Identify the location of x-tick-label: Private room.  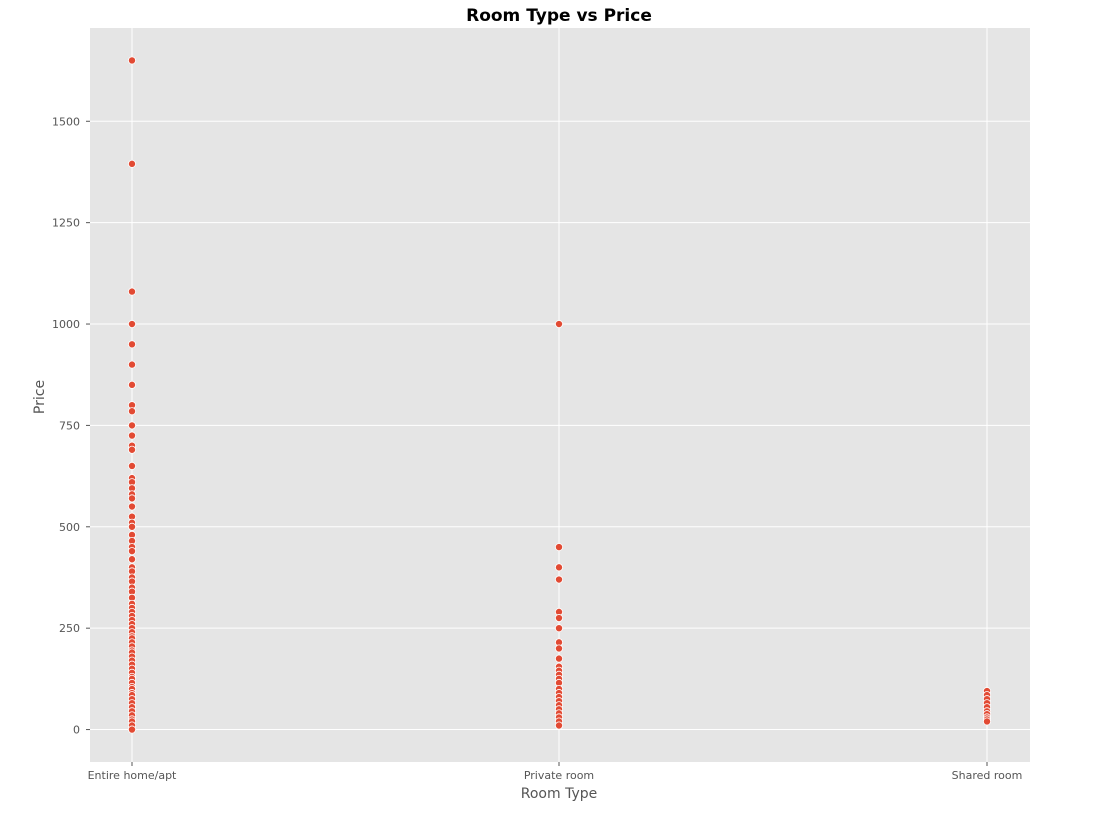
(559, 775).